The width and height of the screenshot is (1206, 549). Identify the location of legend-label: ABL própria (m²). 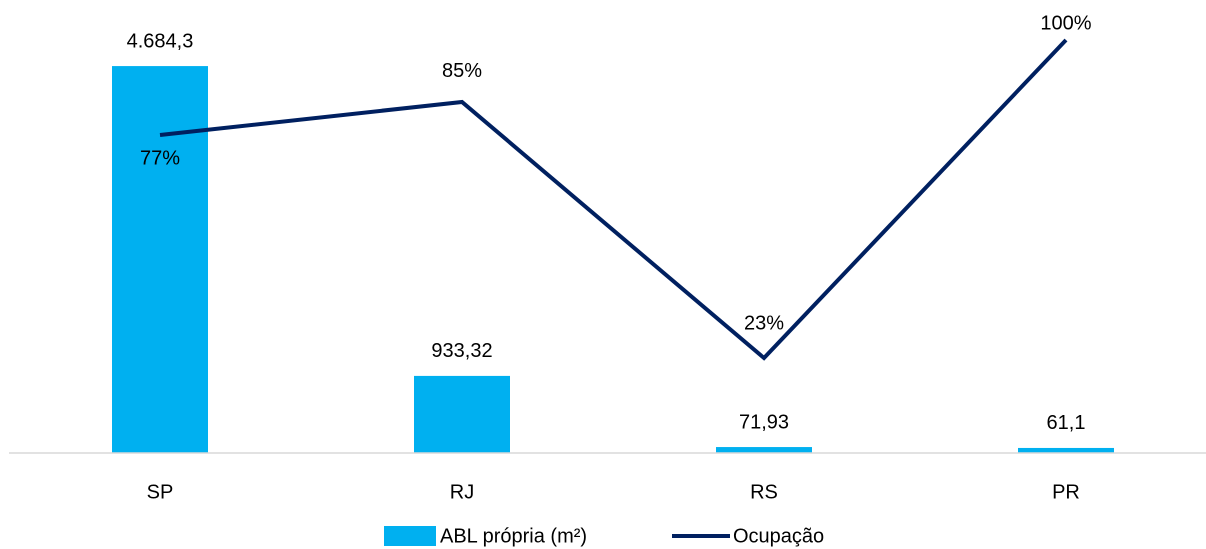
(513, 536).